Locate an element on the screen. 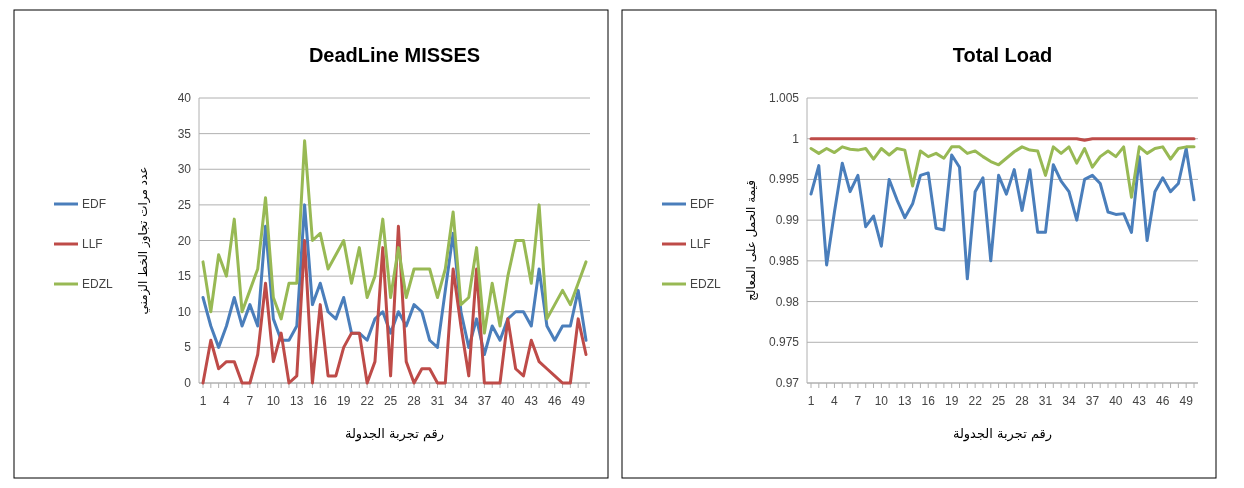 The image size is (1244, 488). y-tick-label: 25 is located at coordinates (184, 204).